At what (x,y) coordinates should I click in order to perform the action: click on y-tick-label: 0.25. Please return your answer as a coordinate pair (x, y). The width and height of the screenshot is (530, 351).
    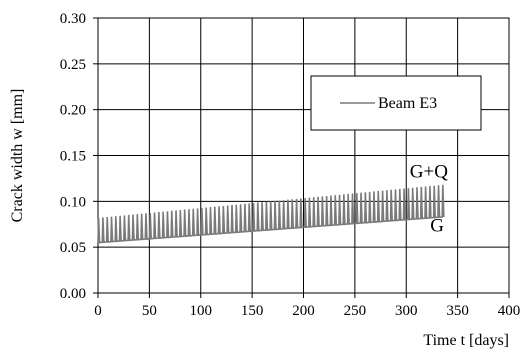
    Looking at the image, I should click on (73, 65).